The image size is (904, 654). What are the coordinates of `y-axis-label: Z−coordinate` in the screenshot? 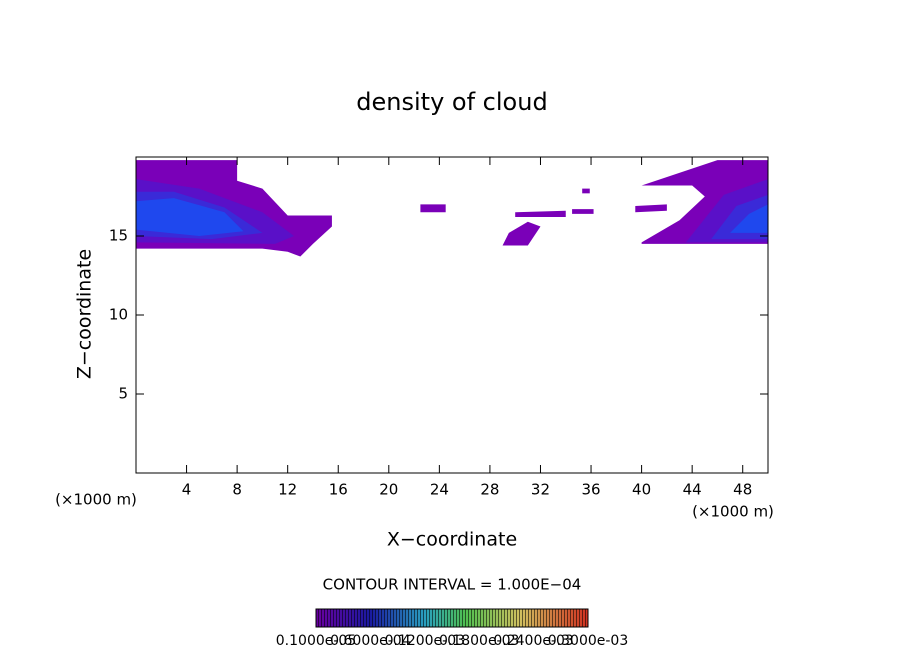 It's located at (85, 314).